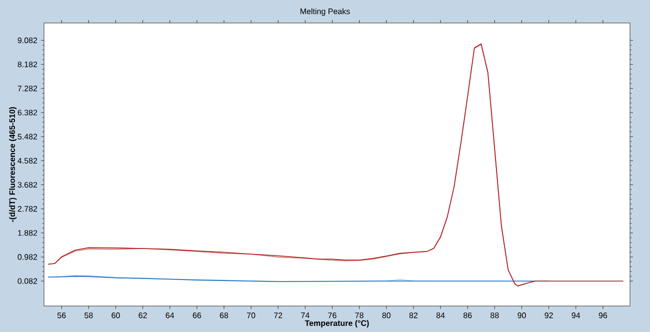  Describe the element at coordinates (28, 233) in the screenshot. I see `y-tick-label: 1.882` at that location.